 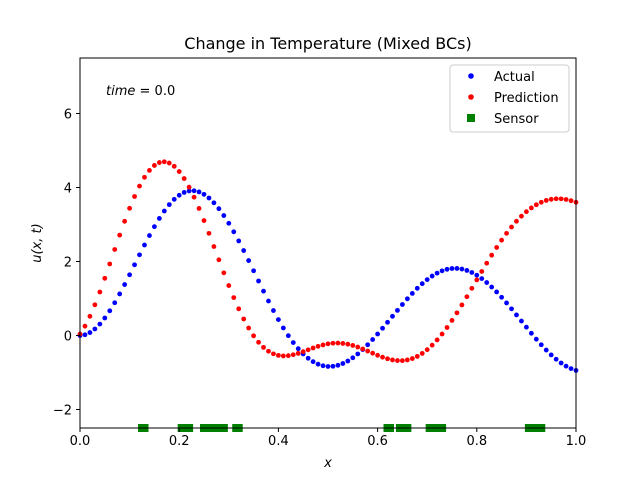 I want to click on y-tick-label: 4, so click(x=68, y=189).